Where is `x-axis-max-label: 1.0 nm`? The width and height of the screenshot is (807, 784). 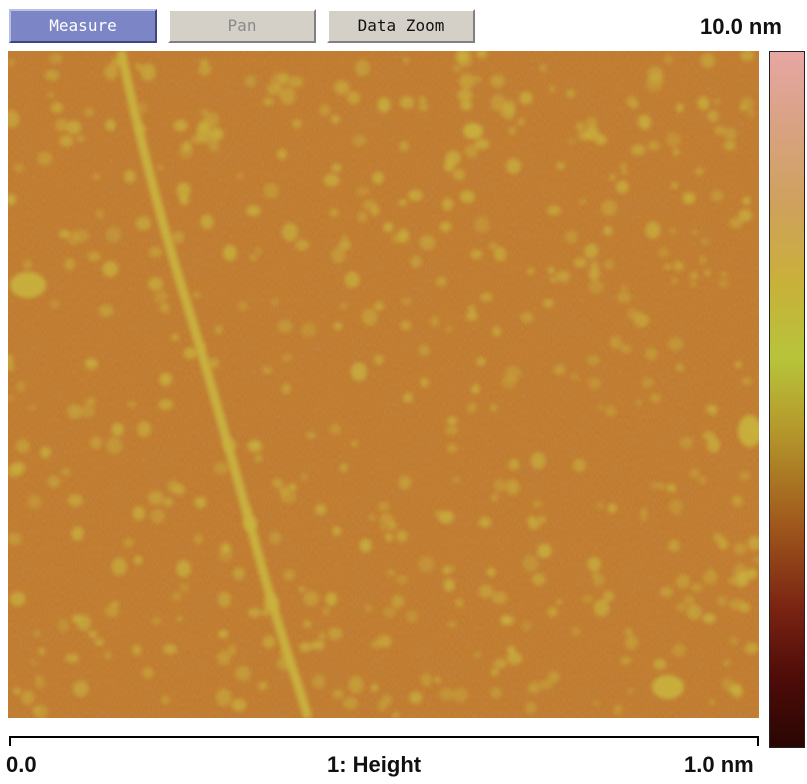
x-axis-max-label: 1.0 nm is located at coordinates (719, 764).